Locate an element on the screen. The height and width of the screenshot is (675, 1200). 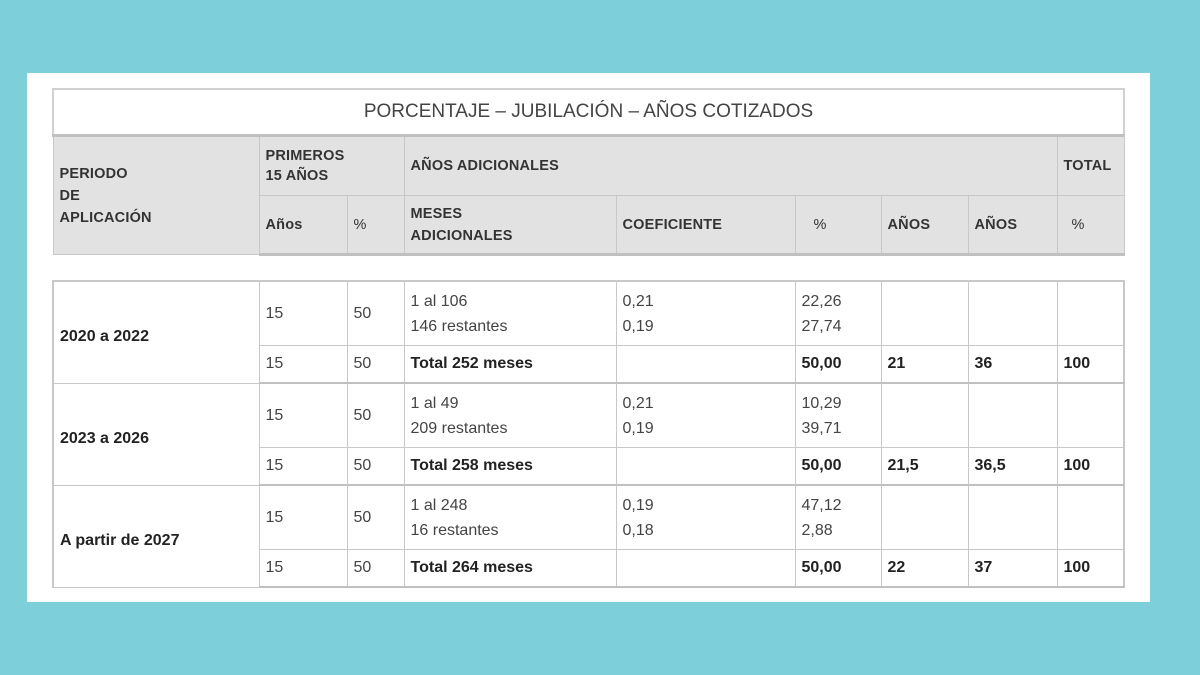
meses-line: 146 restantes is located at coordinates (459, 326).